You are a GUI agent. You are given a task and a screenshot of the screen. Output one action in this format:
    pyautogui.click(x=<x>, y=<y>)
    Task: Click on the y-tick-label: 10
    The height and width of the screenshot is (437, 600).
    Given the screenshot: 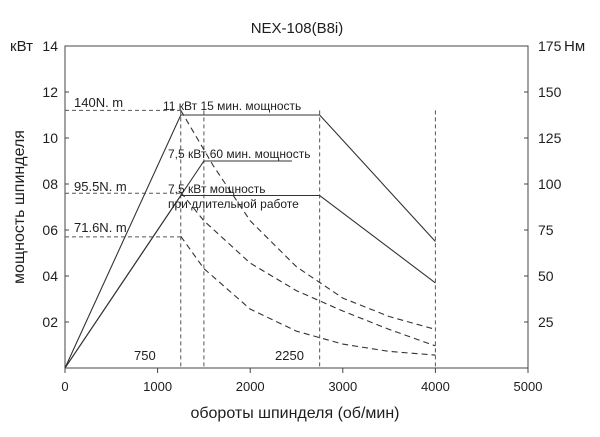 What is the action you would take?
    pyautogui.click(x=50, y=138)
    